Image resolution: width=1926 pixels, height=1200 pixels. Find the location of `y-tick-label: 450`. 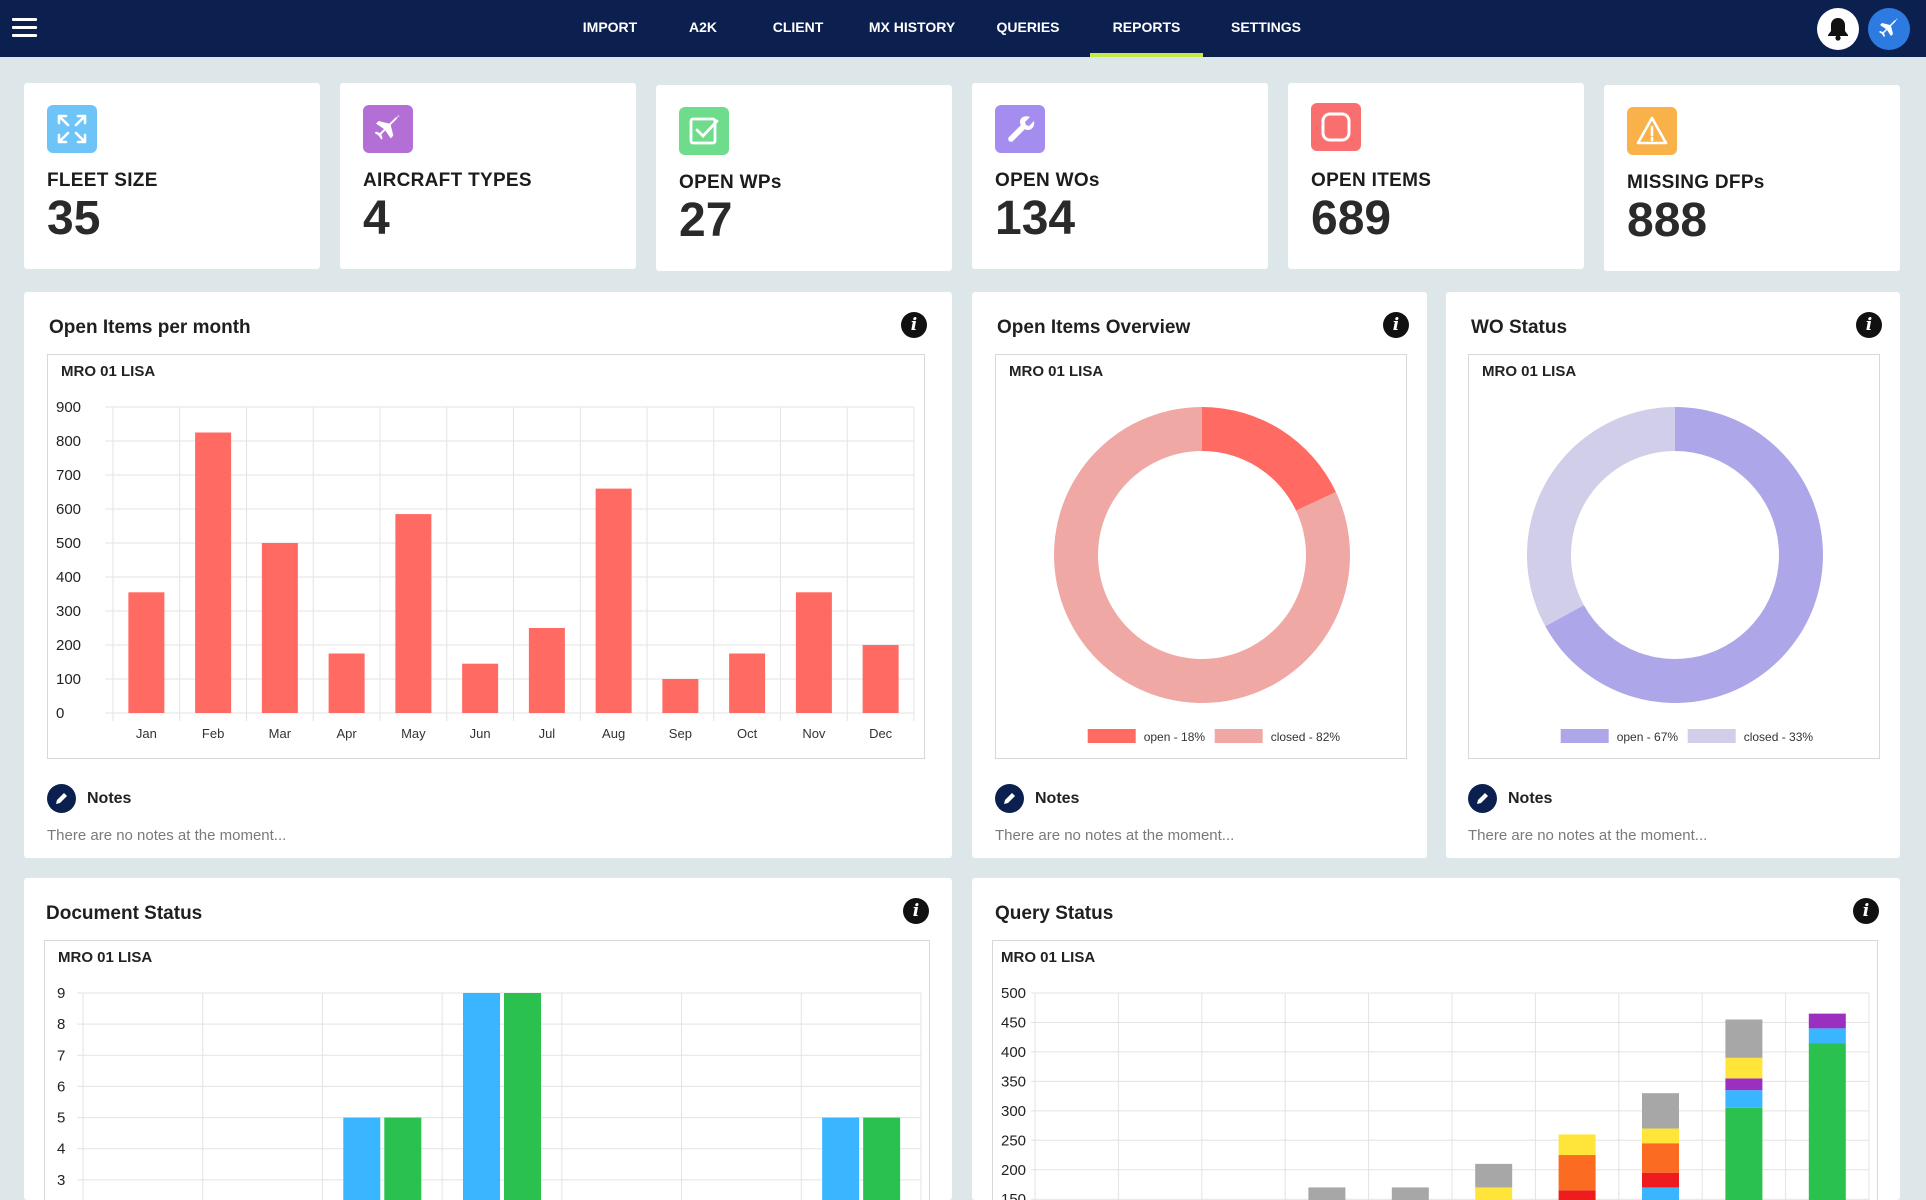

y-tick-label: 450 is located at coordinates (1013, 1022).